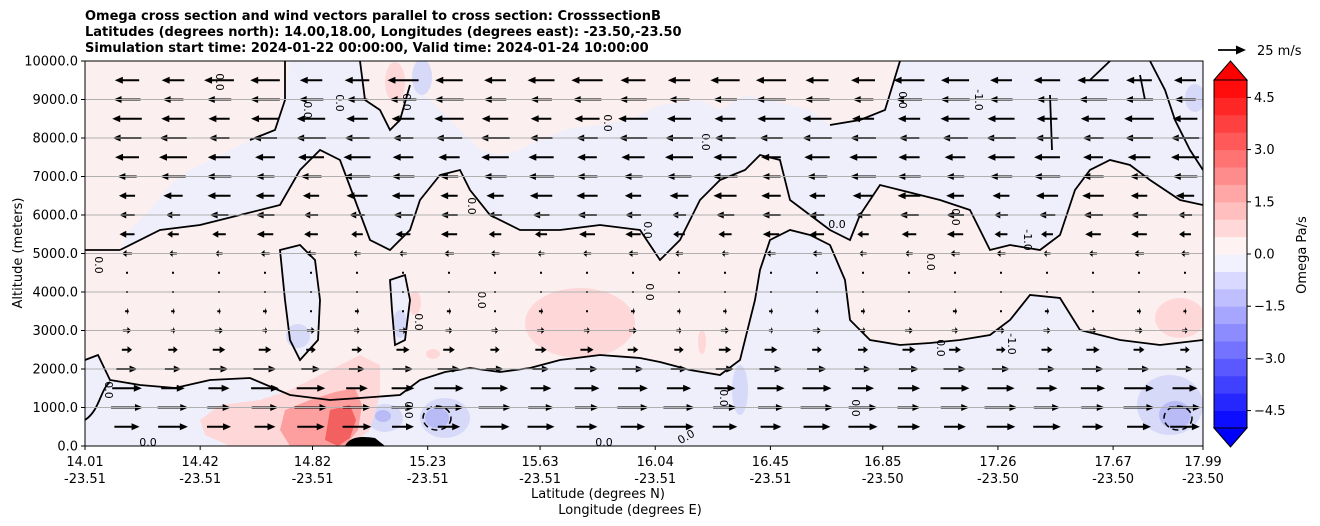 The image size is (1320, 526). Describe the element at coordinates (539, 462) in the screenshot. I see `x-tick-label-lat: 15.63` at that location.